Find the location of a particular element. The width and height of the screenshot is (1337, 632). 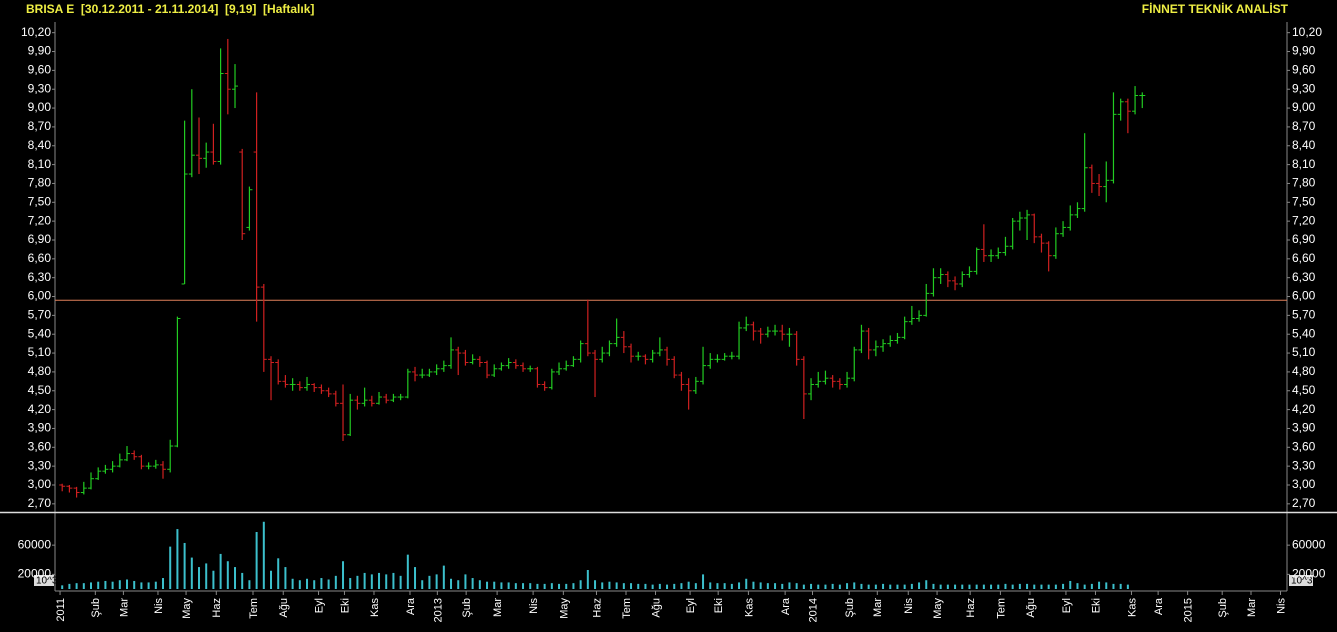

x-tick-label: Mar is located at coordinates (878, 607).